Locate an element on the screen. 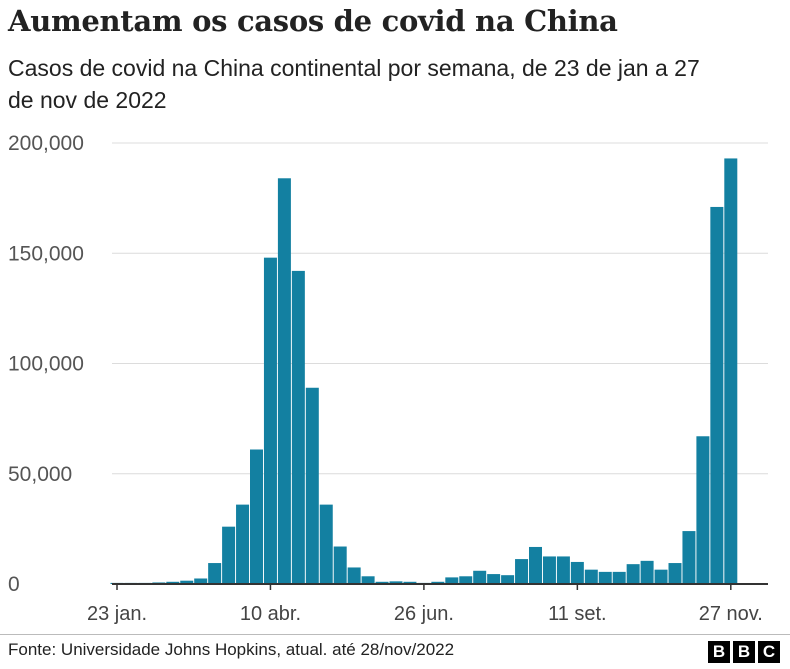  x-tick-label: 26 jun. is located at coordinates (424, 614).